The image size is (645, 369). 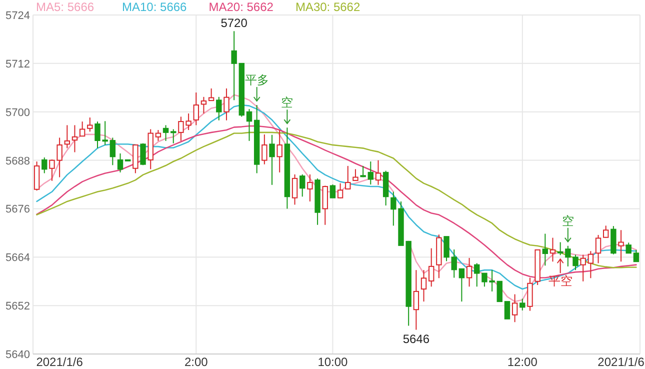 I want to click on legend: MA10: 5666, so click(x=154, y=7).